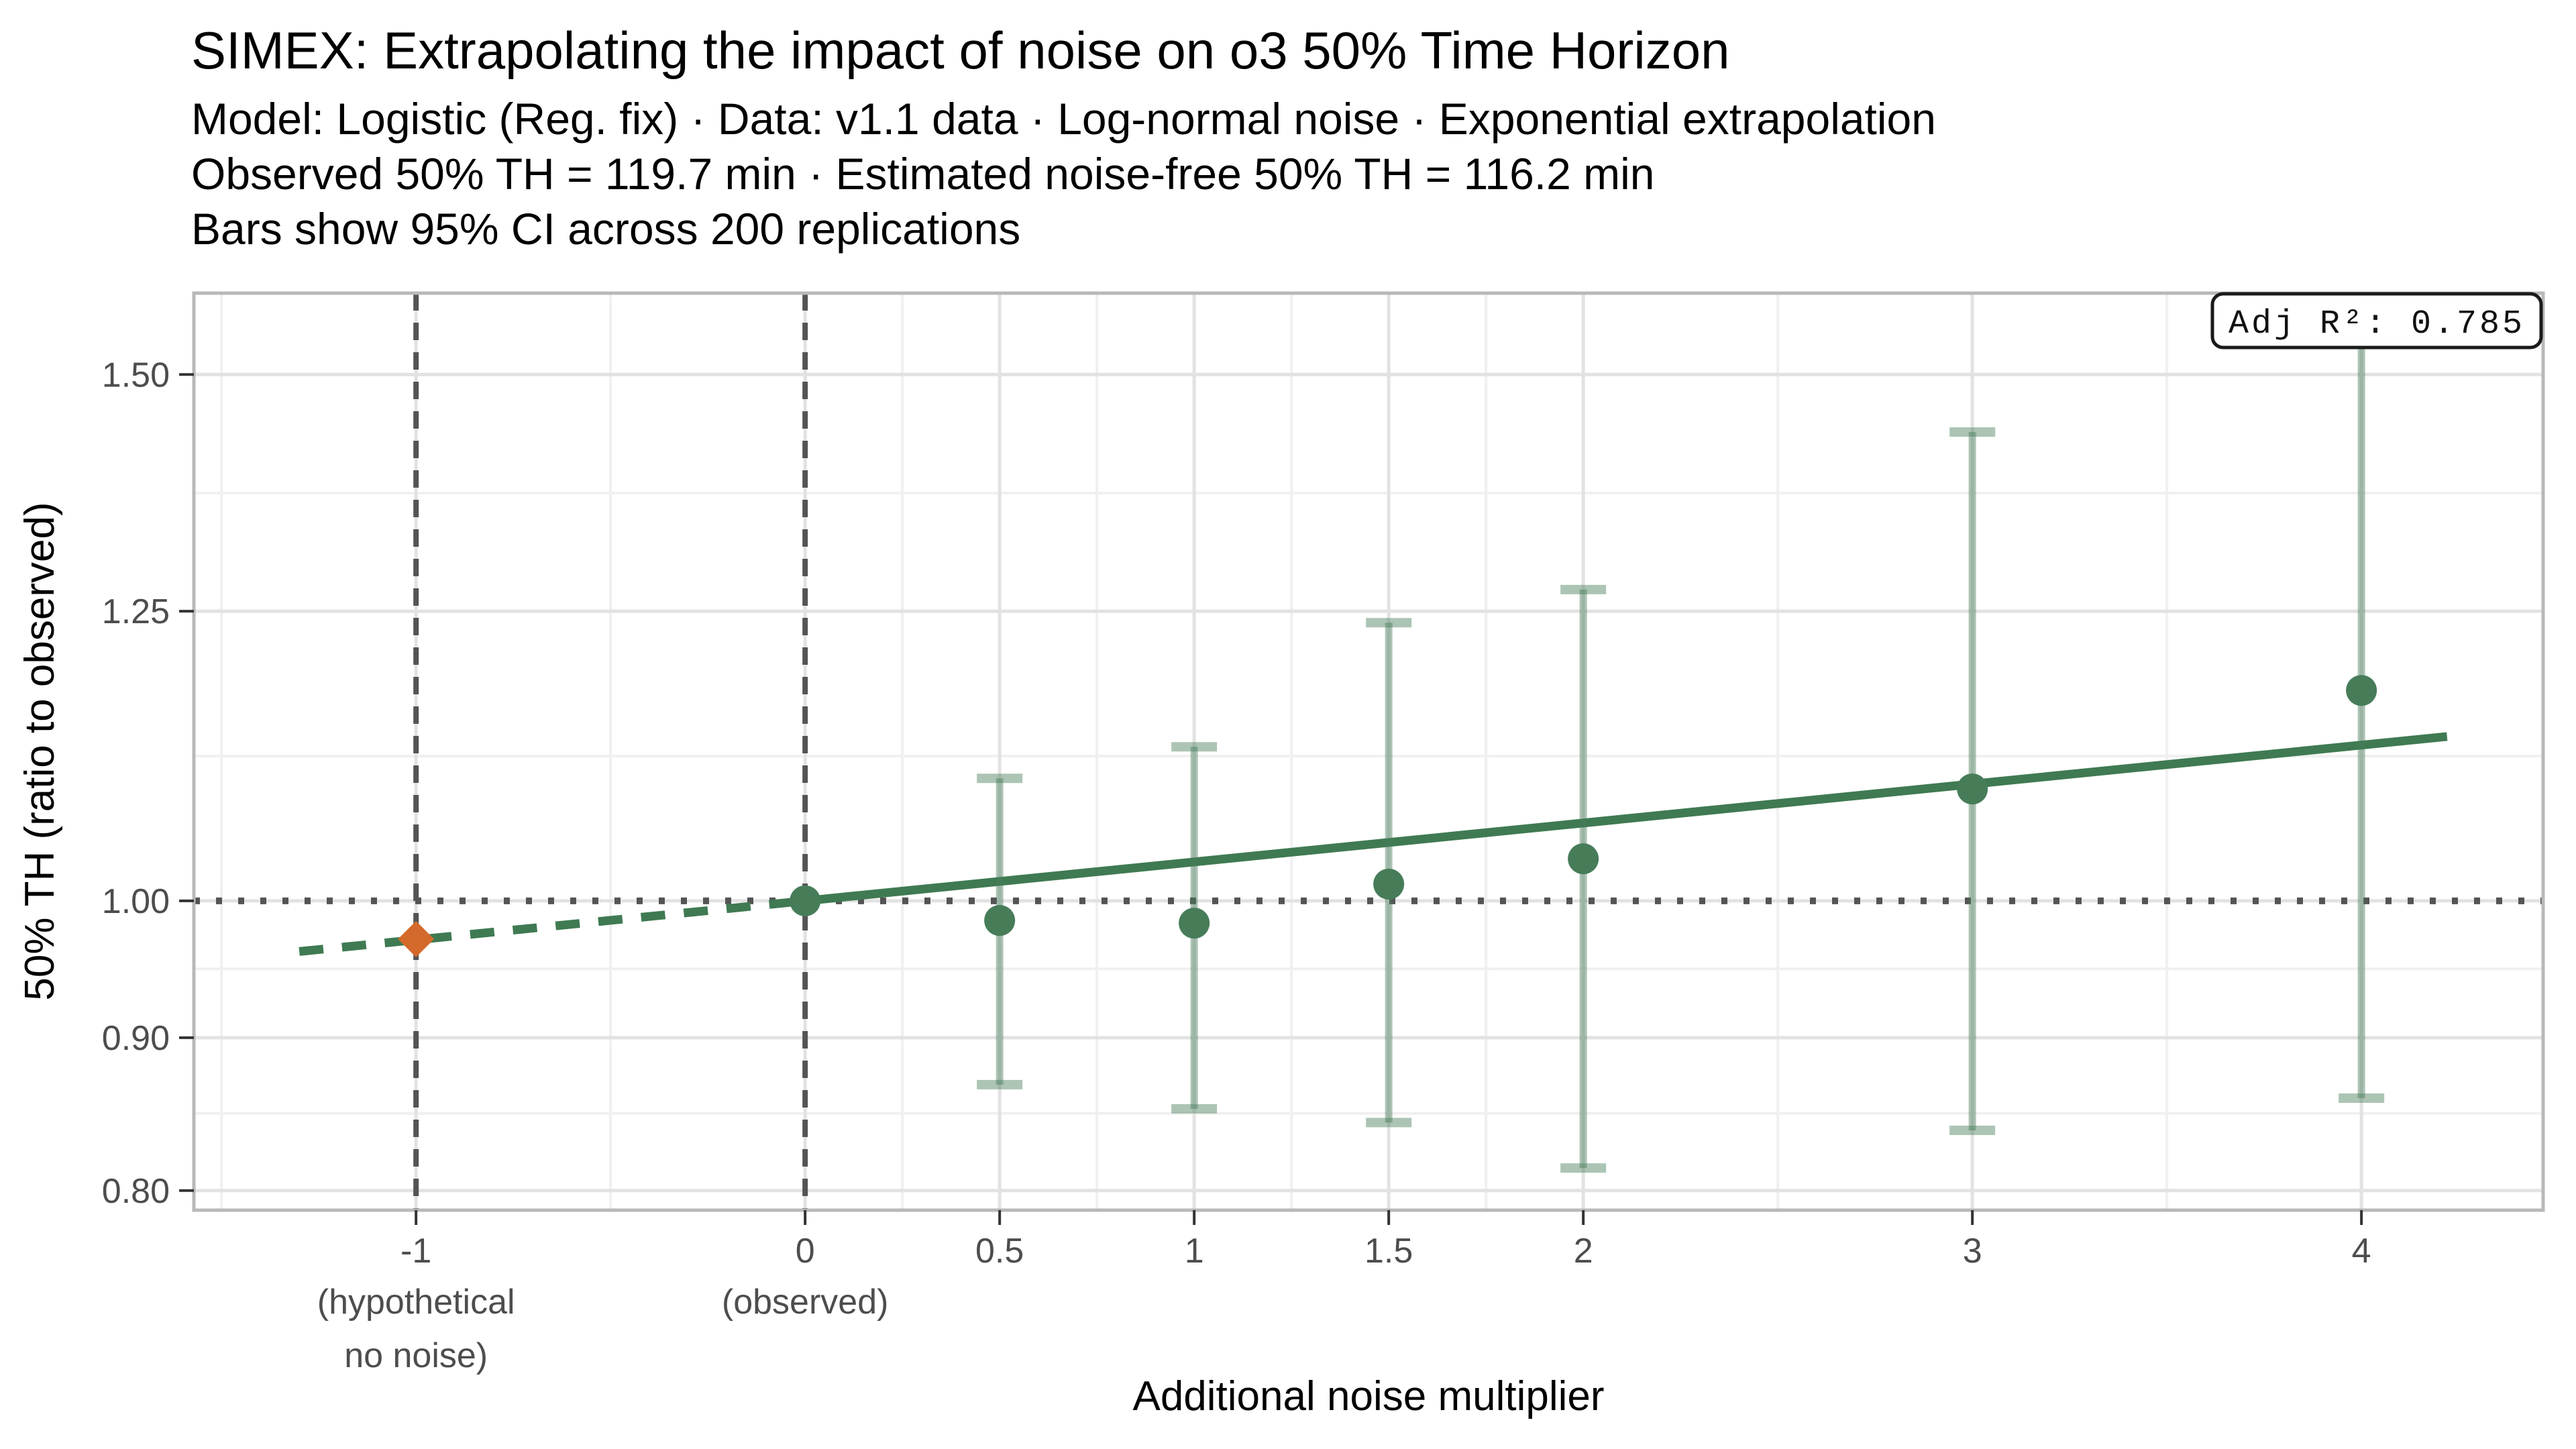  I want to click on x-axis-title: Additional noise multiplier, so click(1368, 1396).